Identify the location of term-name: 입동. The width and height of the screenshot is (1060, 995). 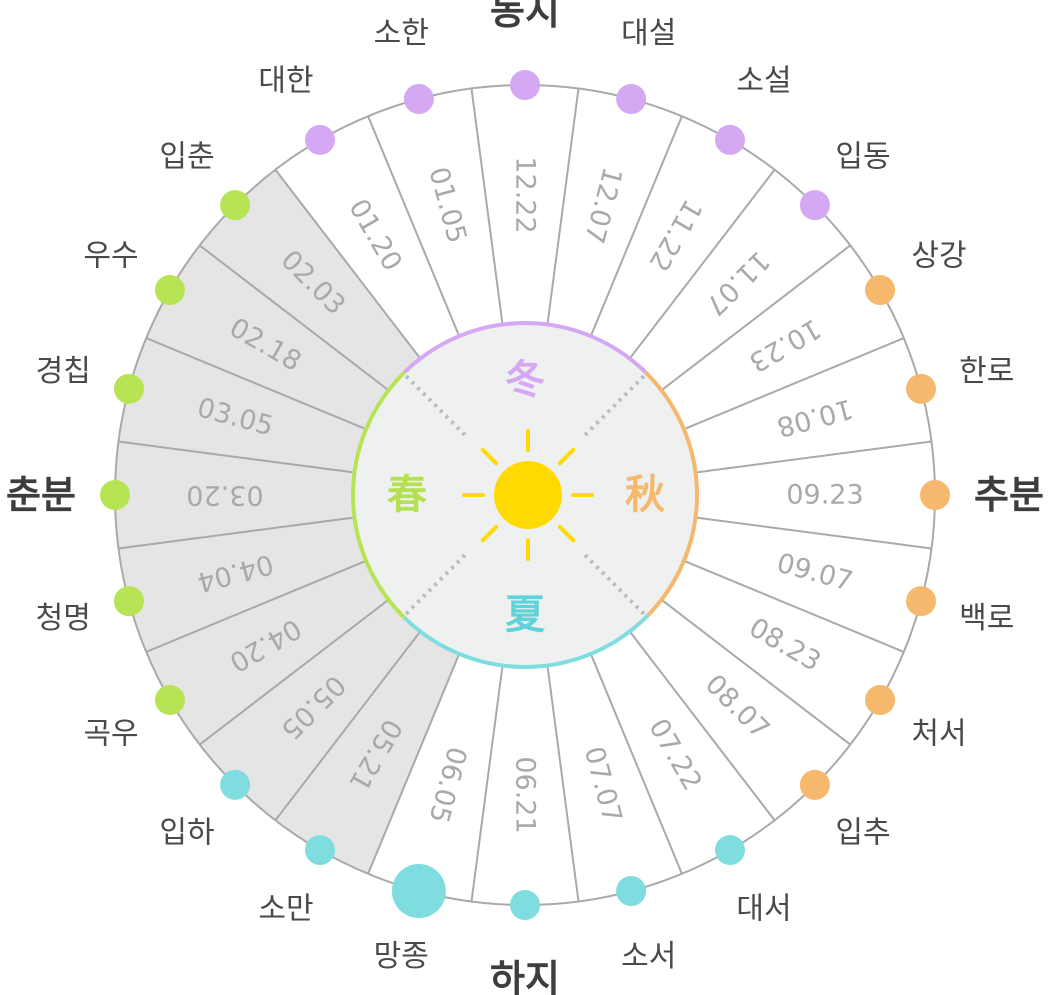
(862, 157).